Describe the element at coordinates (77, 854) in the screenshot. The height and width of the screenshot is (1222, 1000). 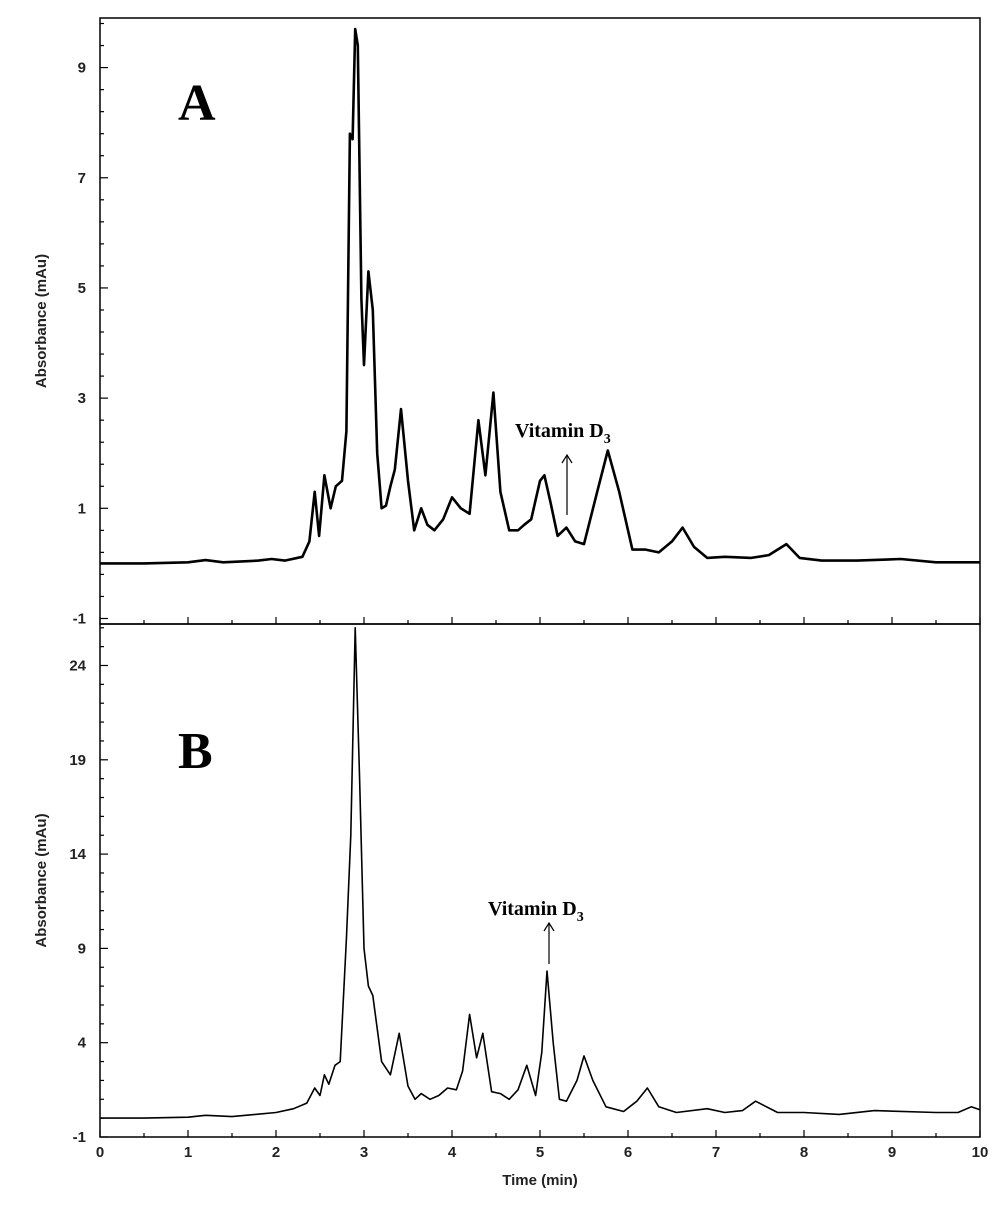
I see `panel-b-y-tick-label: 14` at that location.